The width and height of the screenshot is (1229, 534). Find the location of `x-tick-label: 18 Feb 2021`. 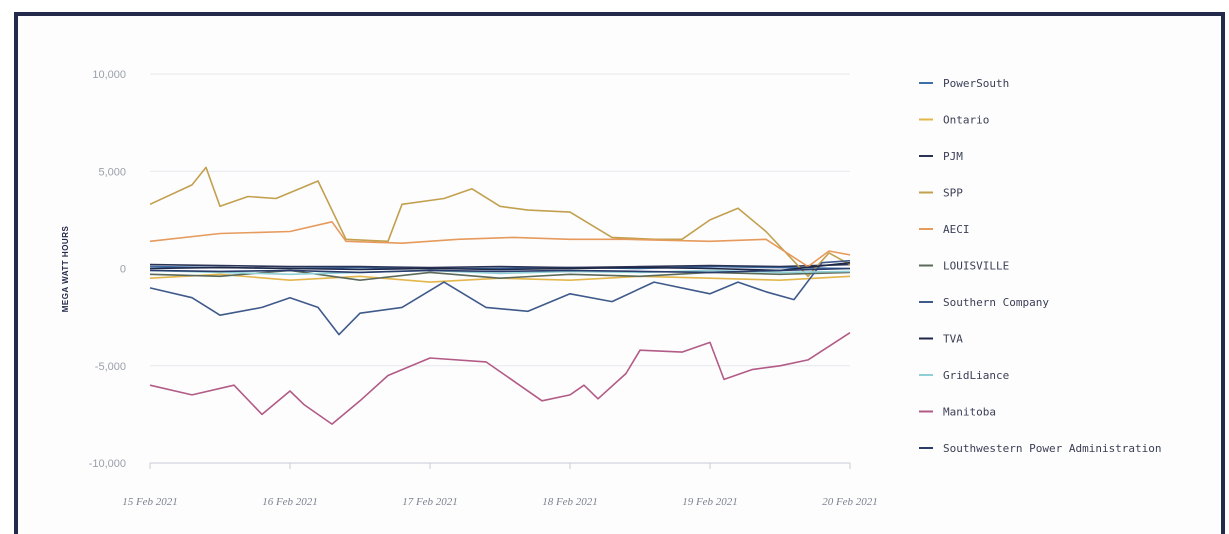

x-tick-label: 18 Feb 2021 is located at coordinates (570, 502).